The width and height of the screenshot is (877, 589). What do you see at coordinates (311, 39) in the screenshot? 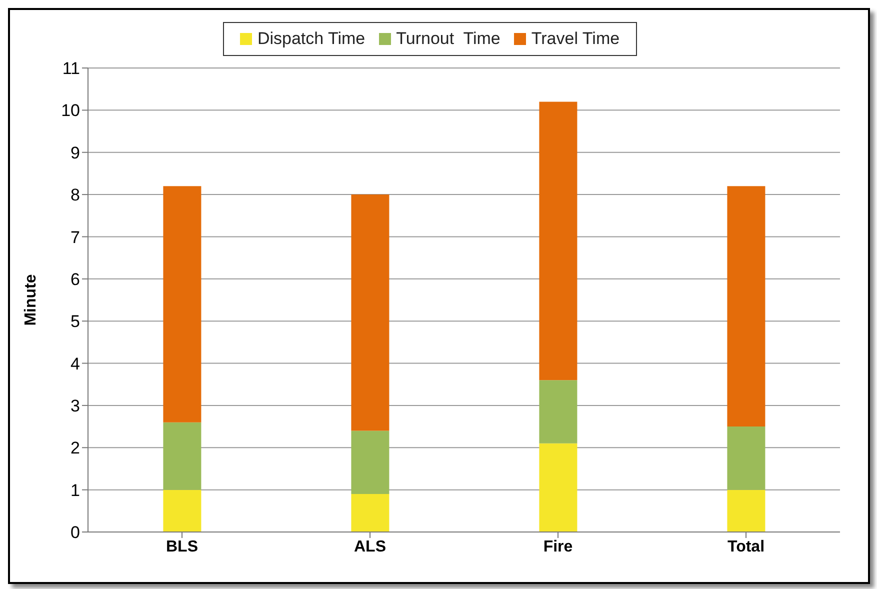
I see `legend-label: Dispatch Time` at bounding box center [311, 39].